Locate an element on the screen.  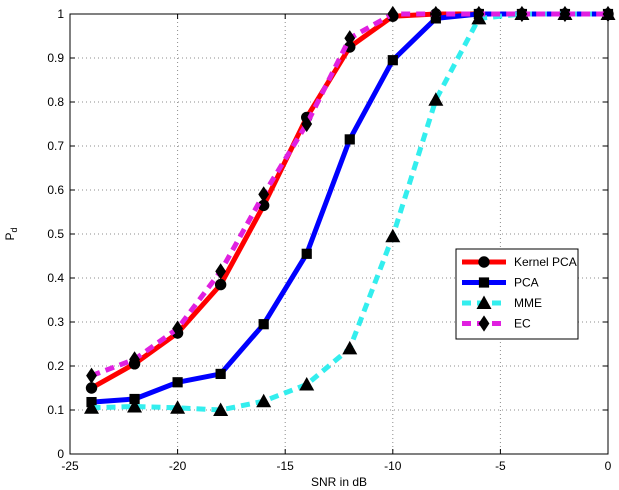
svg-text: Pd is located at coordinates (11, 233).